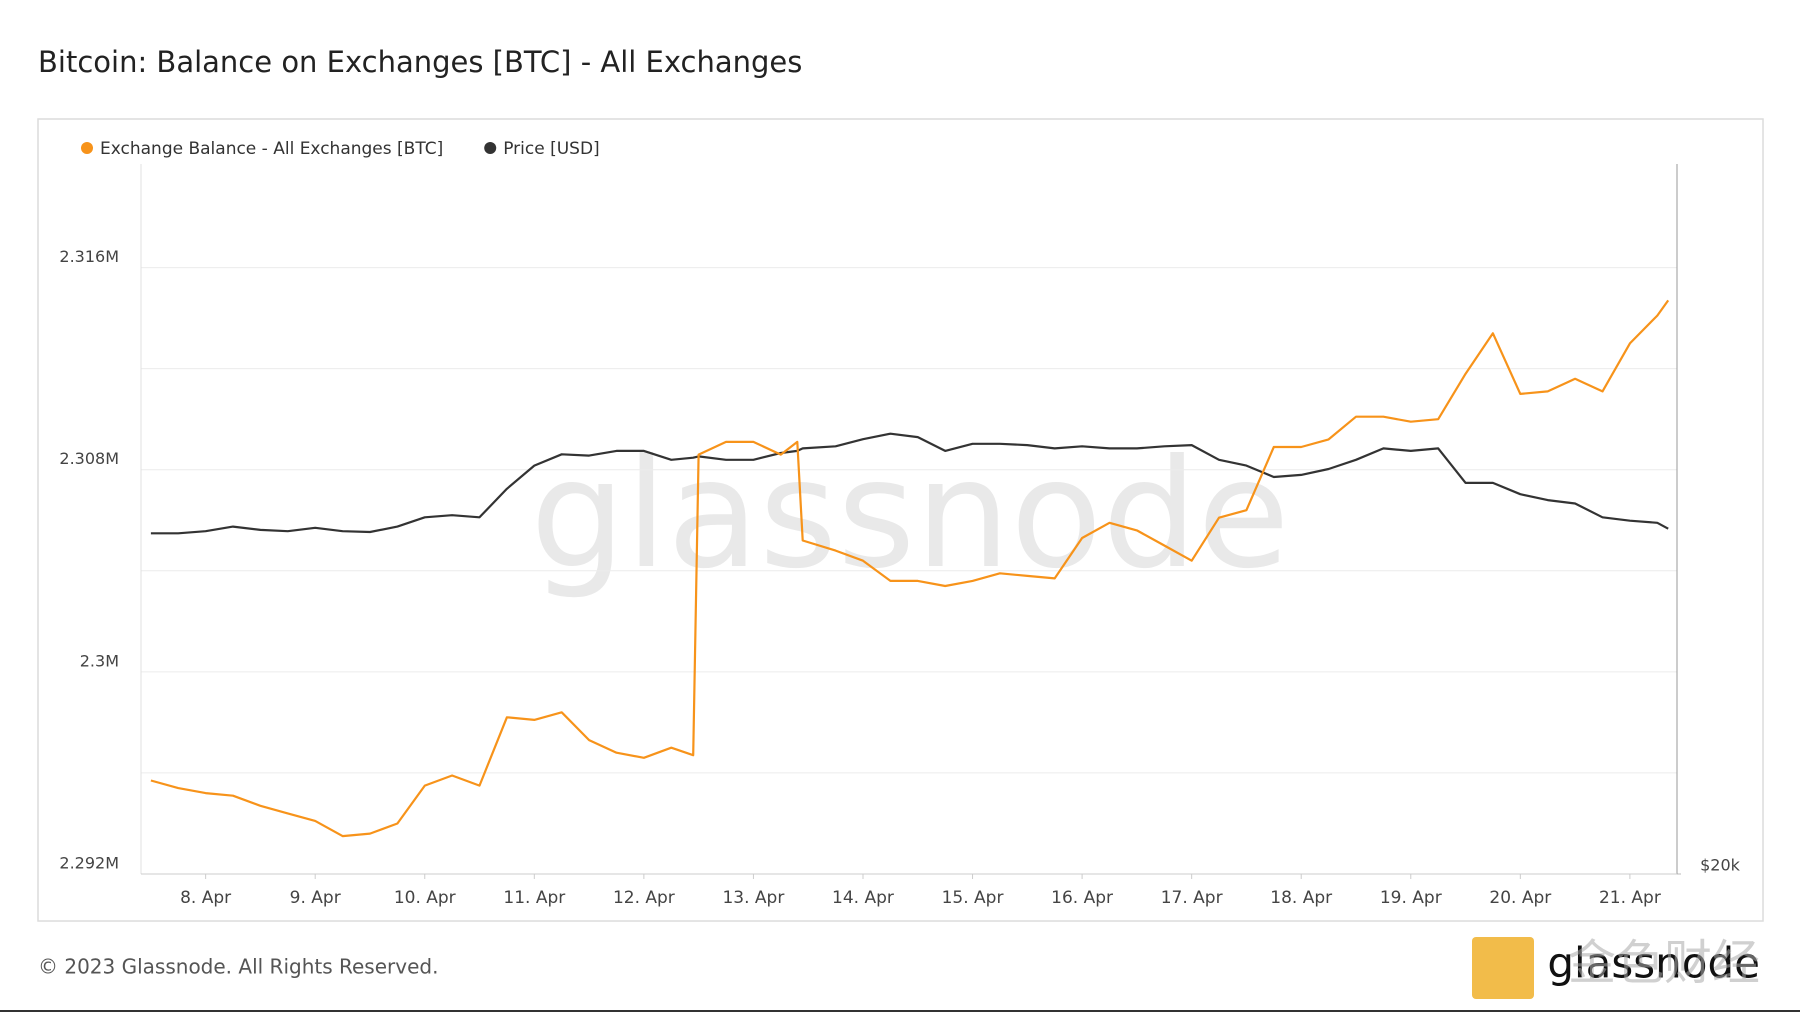  What do you see at coordinates (1503, 968) in the screenshot?
I see `logo-icon` at bounding box center [1503, 968].